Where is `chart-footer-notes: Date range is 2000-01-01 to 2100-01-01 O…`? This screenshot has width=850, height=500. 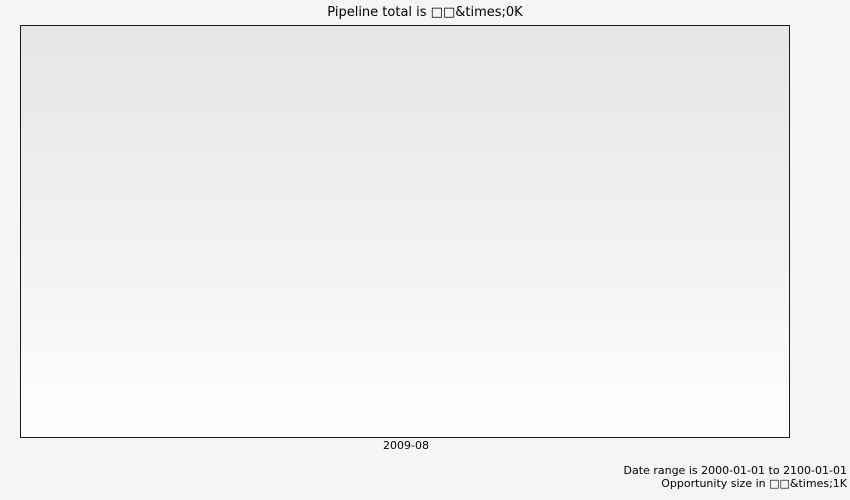 chart-footer-notes: Date range is 2000-01-01 to 2100-01-01 O… is located at coordinates (735, 477).